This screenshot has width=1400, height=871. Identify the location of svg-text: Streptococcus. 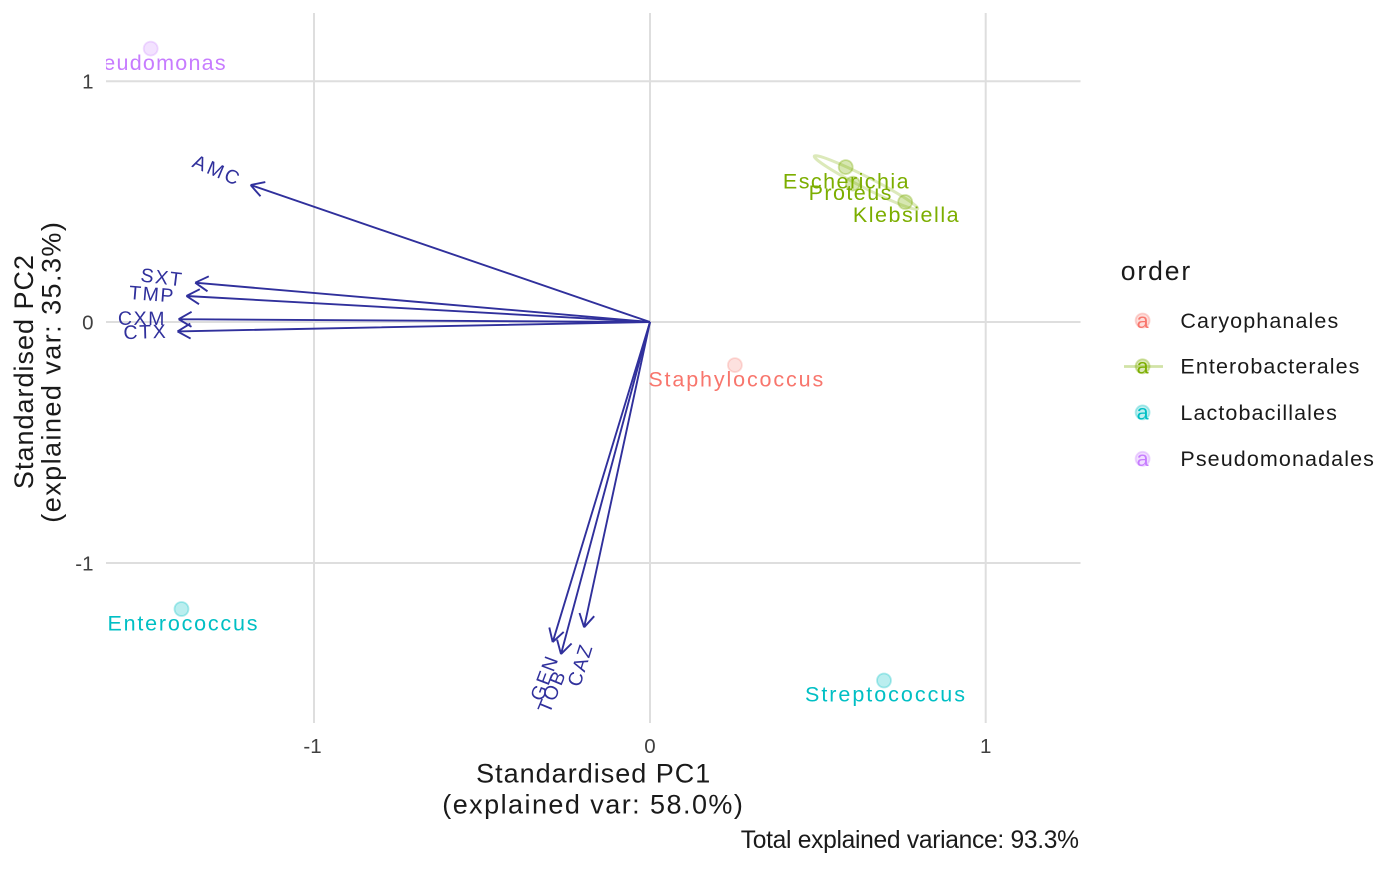
(886, 695).